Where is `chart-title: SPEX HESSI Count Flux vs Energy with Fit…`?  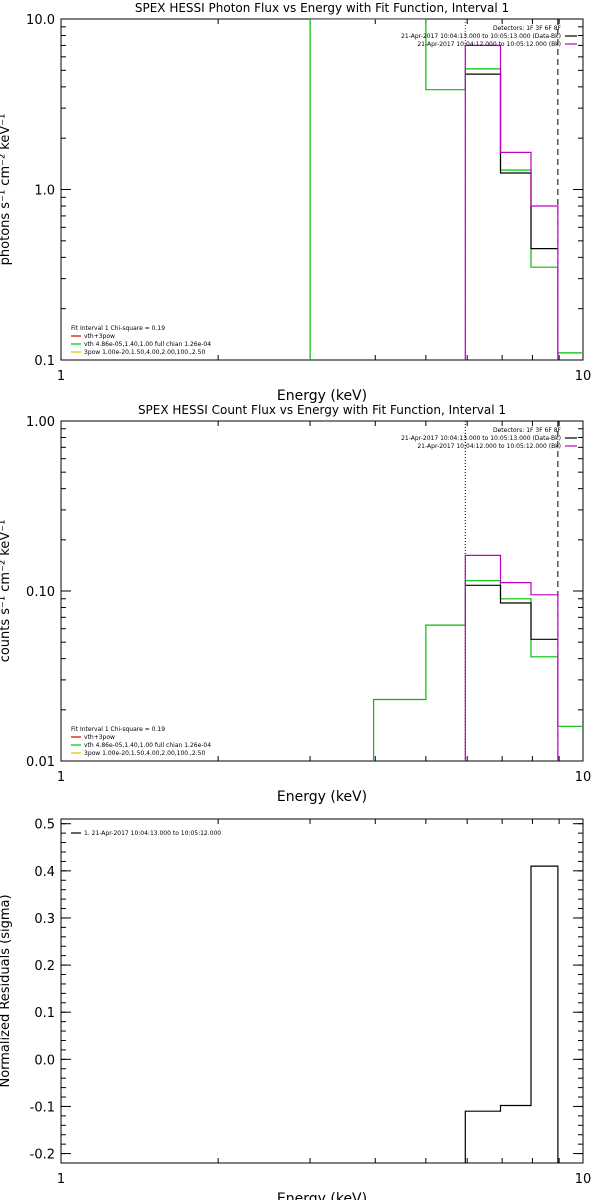 chart-title: SPEX HESSI Count Flux vs Energy with Fit… is located at coordinates (322, 410).